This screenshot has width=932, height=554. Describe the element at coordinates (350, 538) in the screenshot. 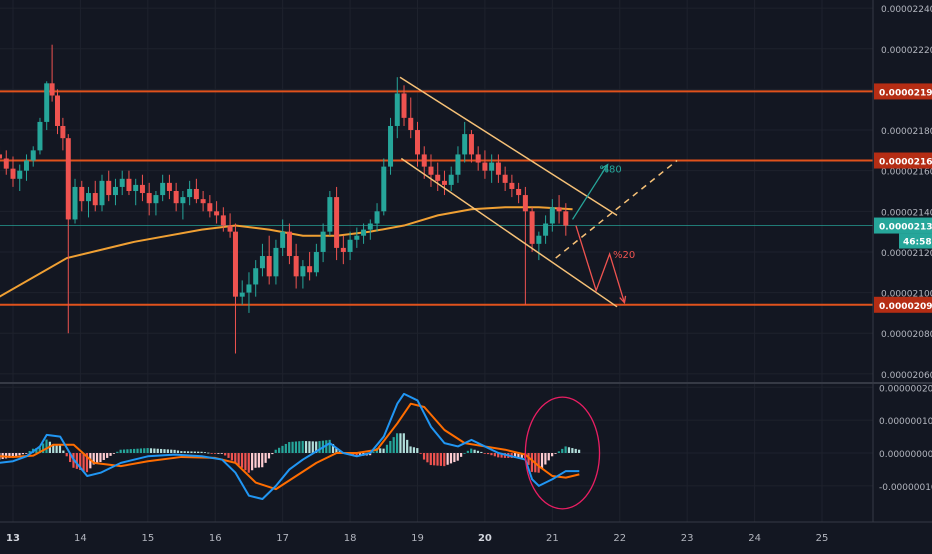

I see `time-tick-label: 18` at that location.